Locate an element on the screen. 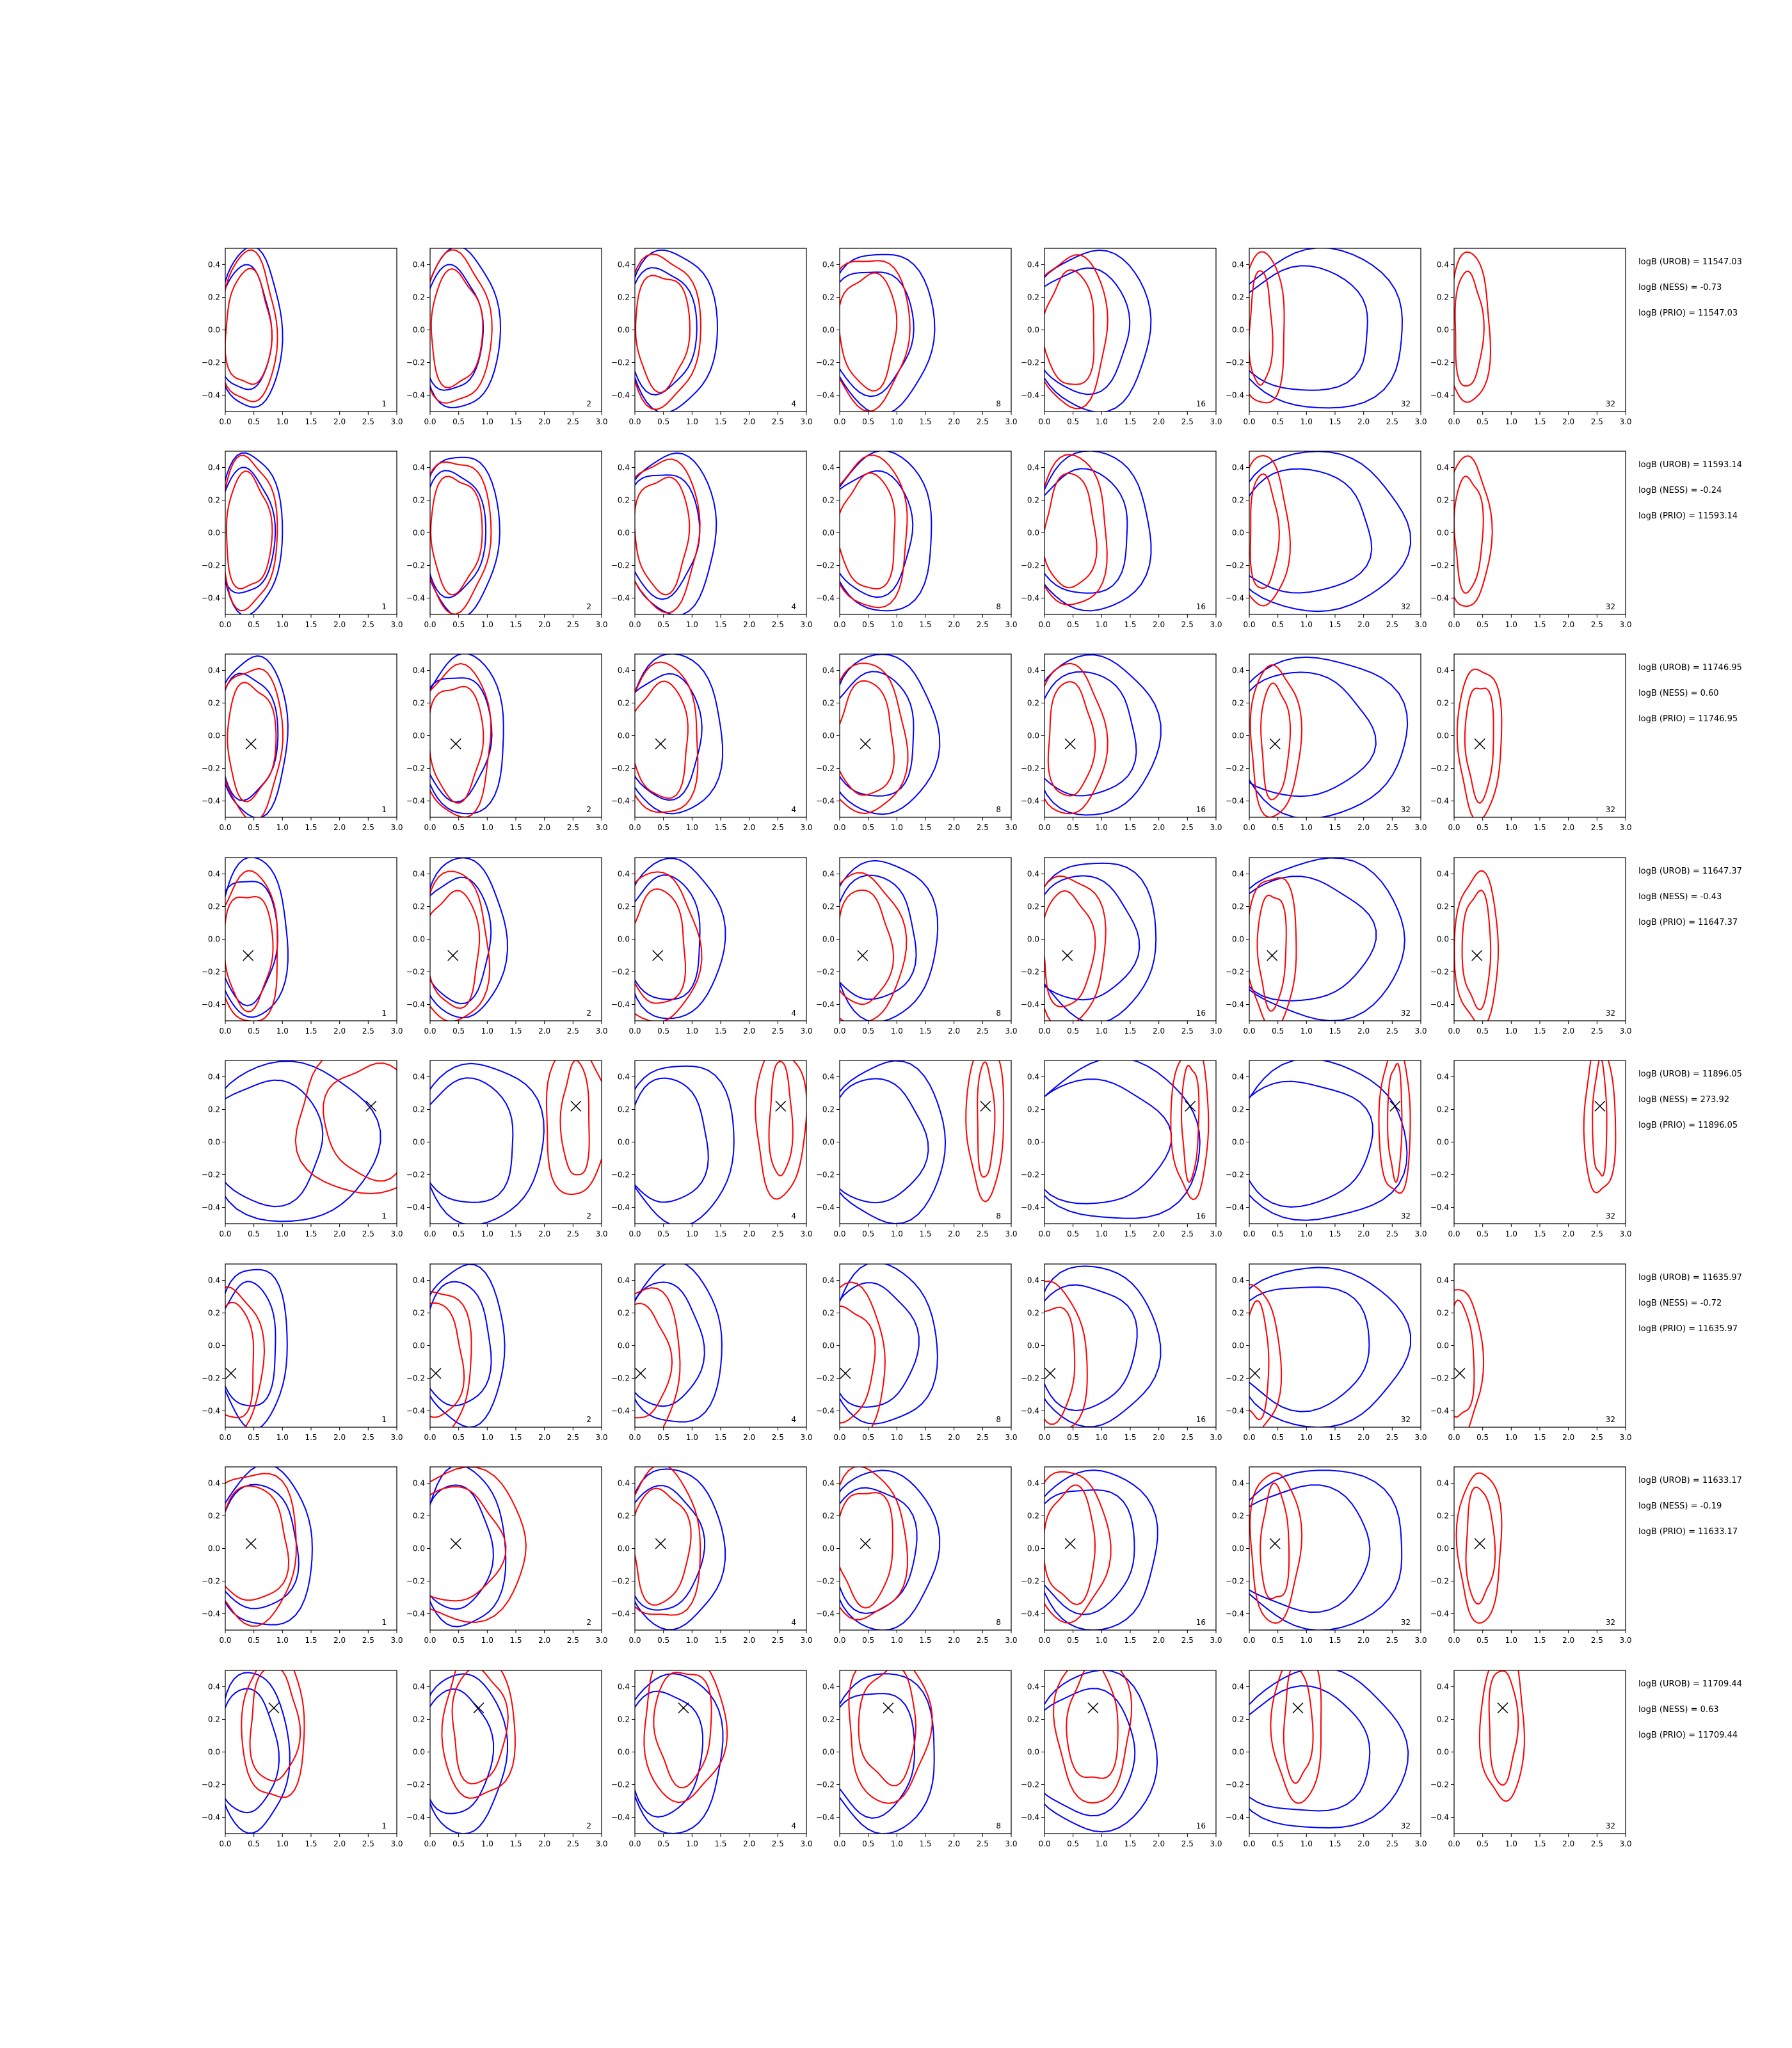 The height and width of the screenshot is (2048, 1792). panel-r3-c3: 0.0 0.5 1.0 1.5 2.0 2.5 3.0 0.4 0.2 0.0 −0.2 −0.4 4 is located at coordinates (712, 742).